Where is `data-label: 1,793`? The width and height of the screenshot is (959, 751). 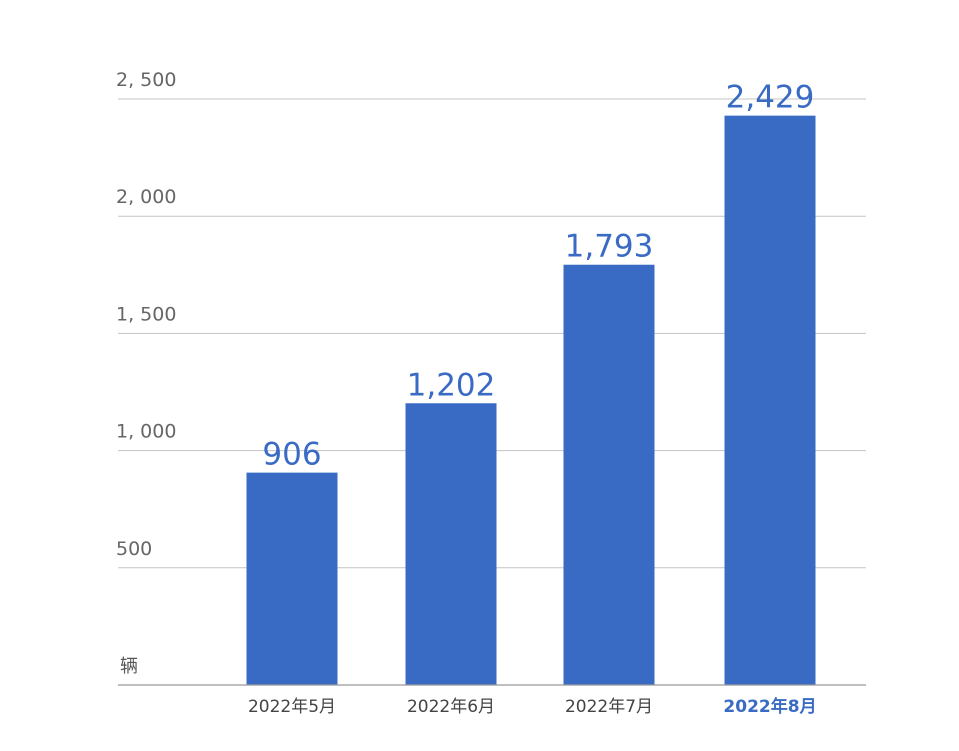 data-label: 1,793 is located at coordinates (609, 247).